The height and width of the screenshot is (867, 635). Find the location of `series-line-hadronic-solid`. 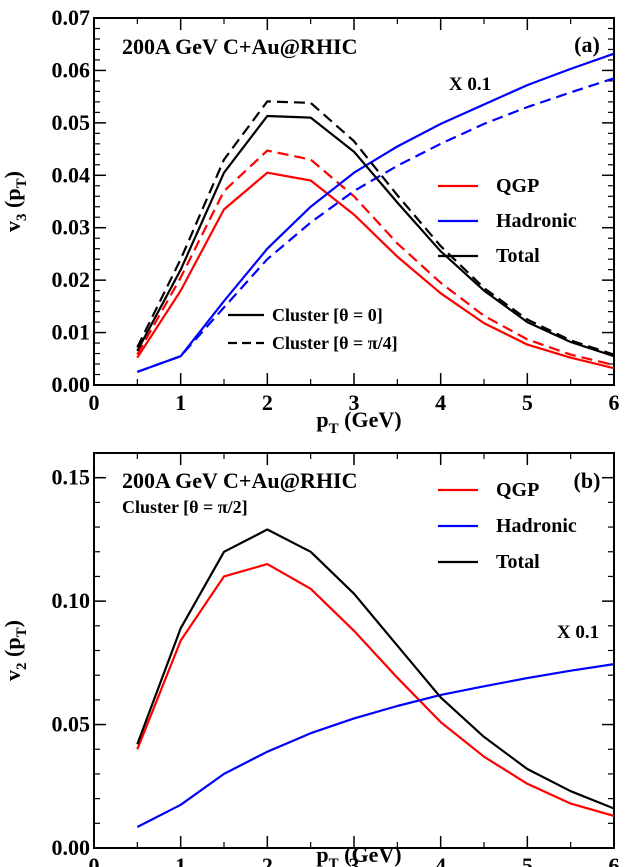

series-line-hadronic-solid is located at coordinates (375, 745).